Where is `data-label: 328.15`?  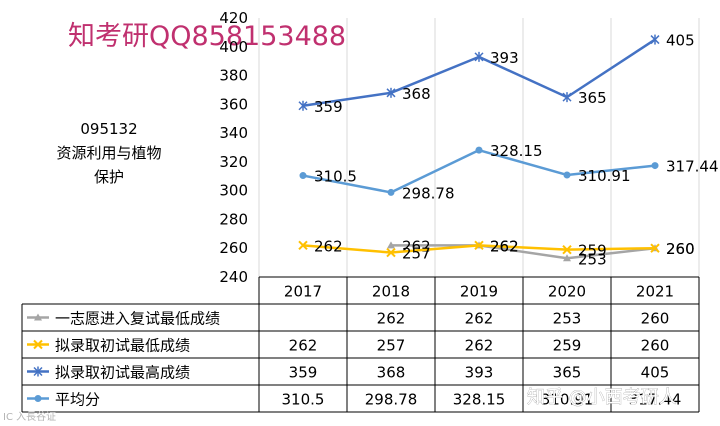 data-label: 328.15 is located at coordinates (516, 151).